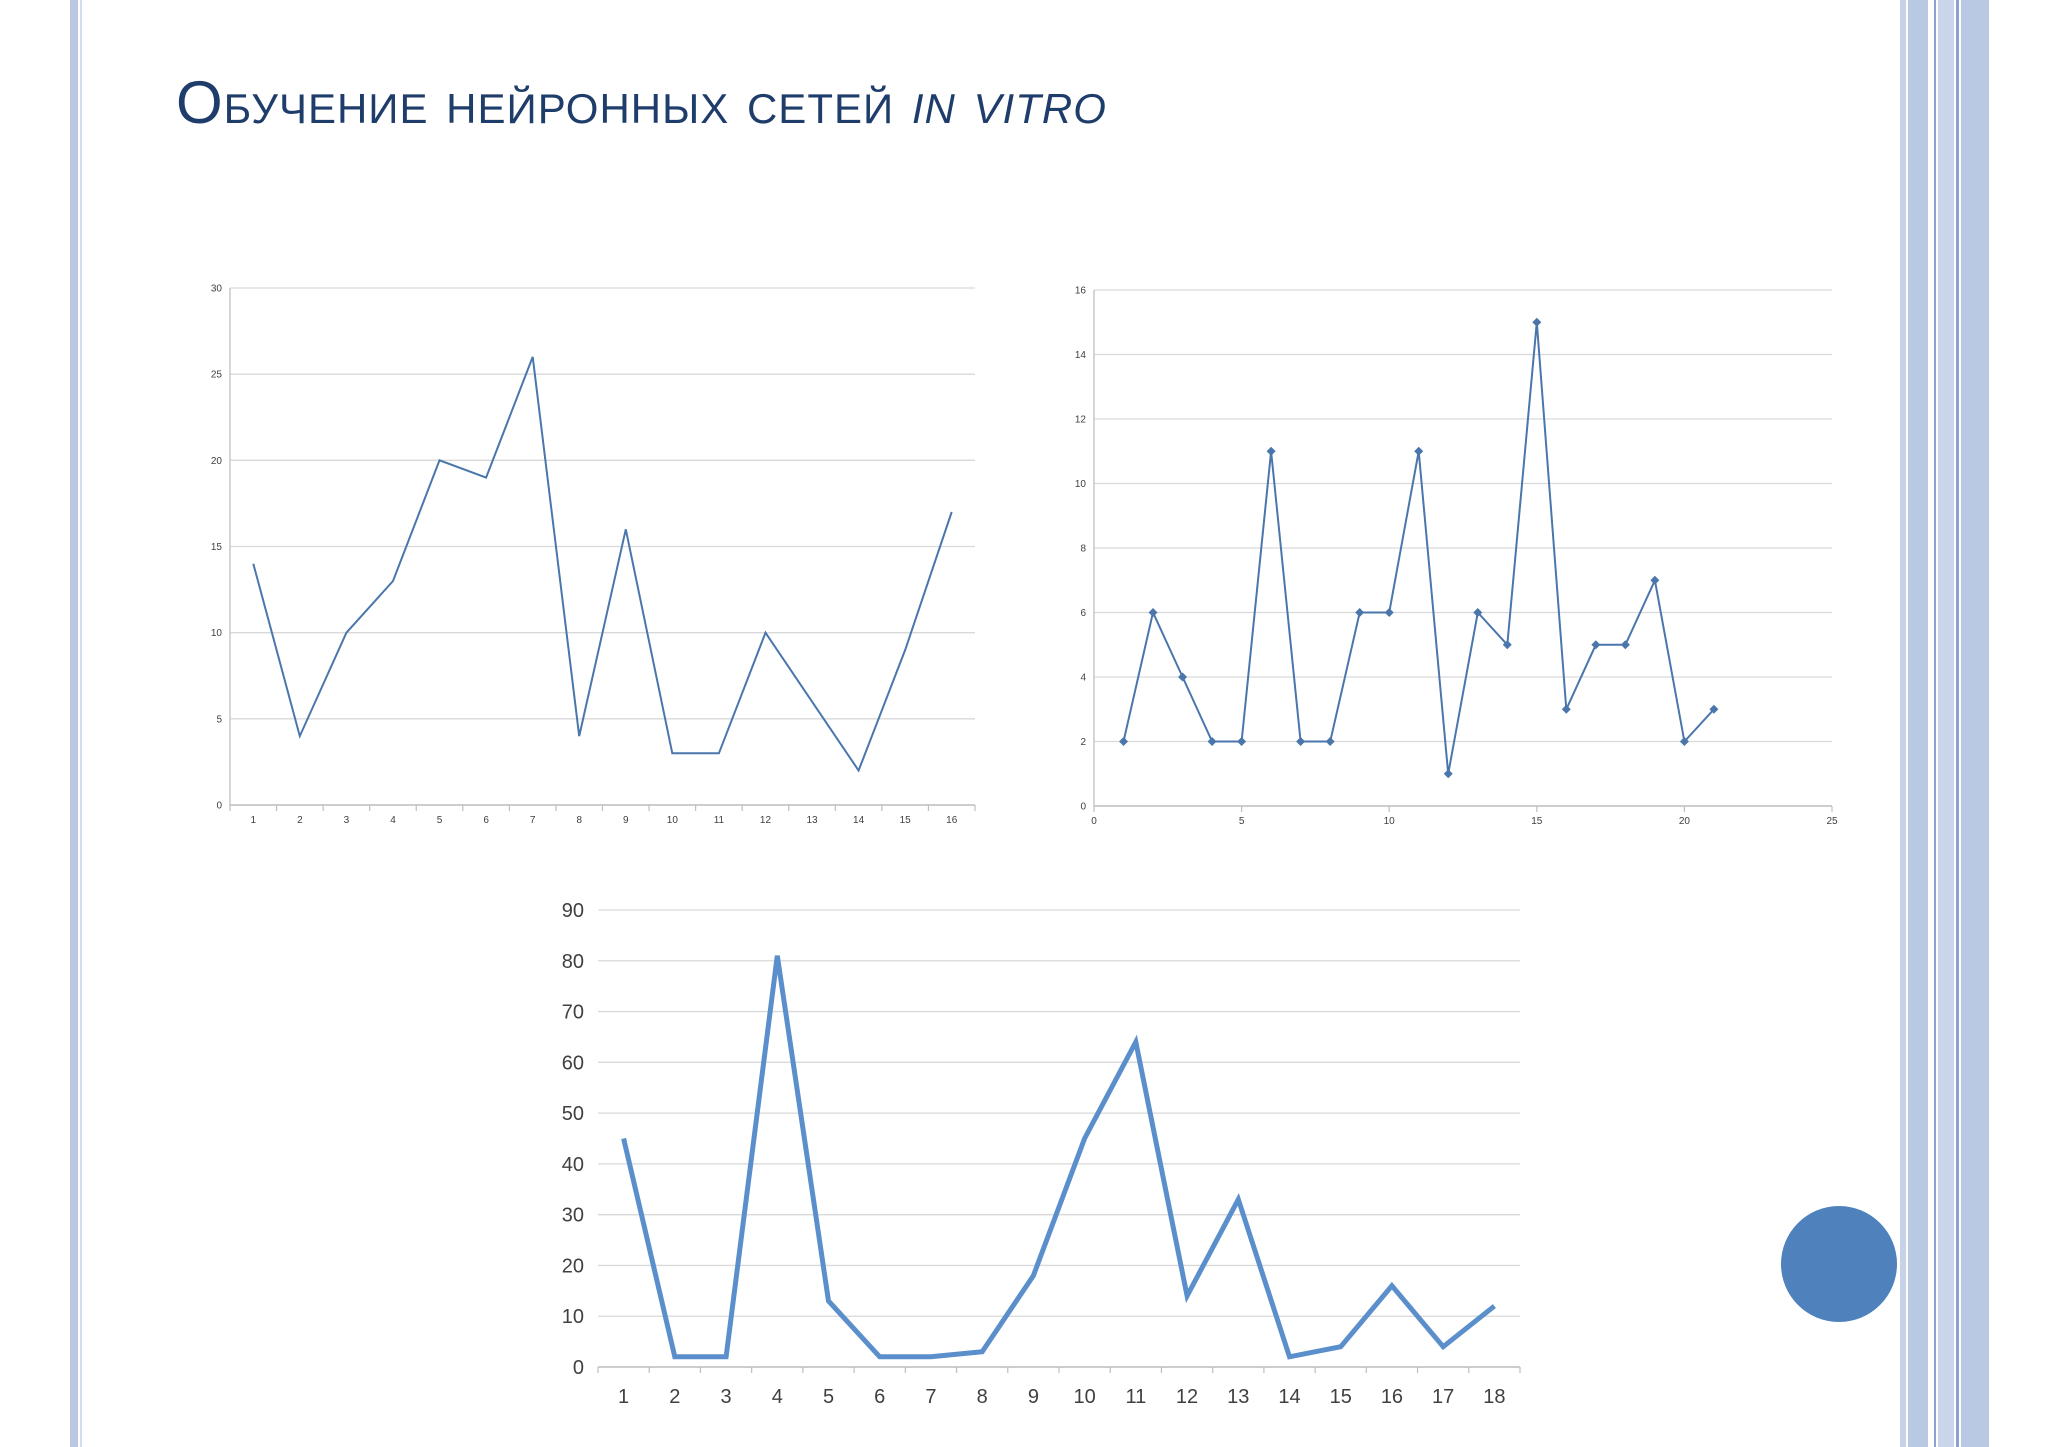  I want to click on y-tick-label: 12, so click(1081, 420).